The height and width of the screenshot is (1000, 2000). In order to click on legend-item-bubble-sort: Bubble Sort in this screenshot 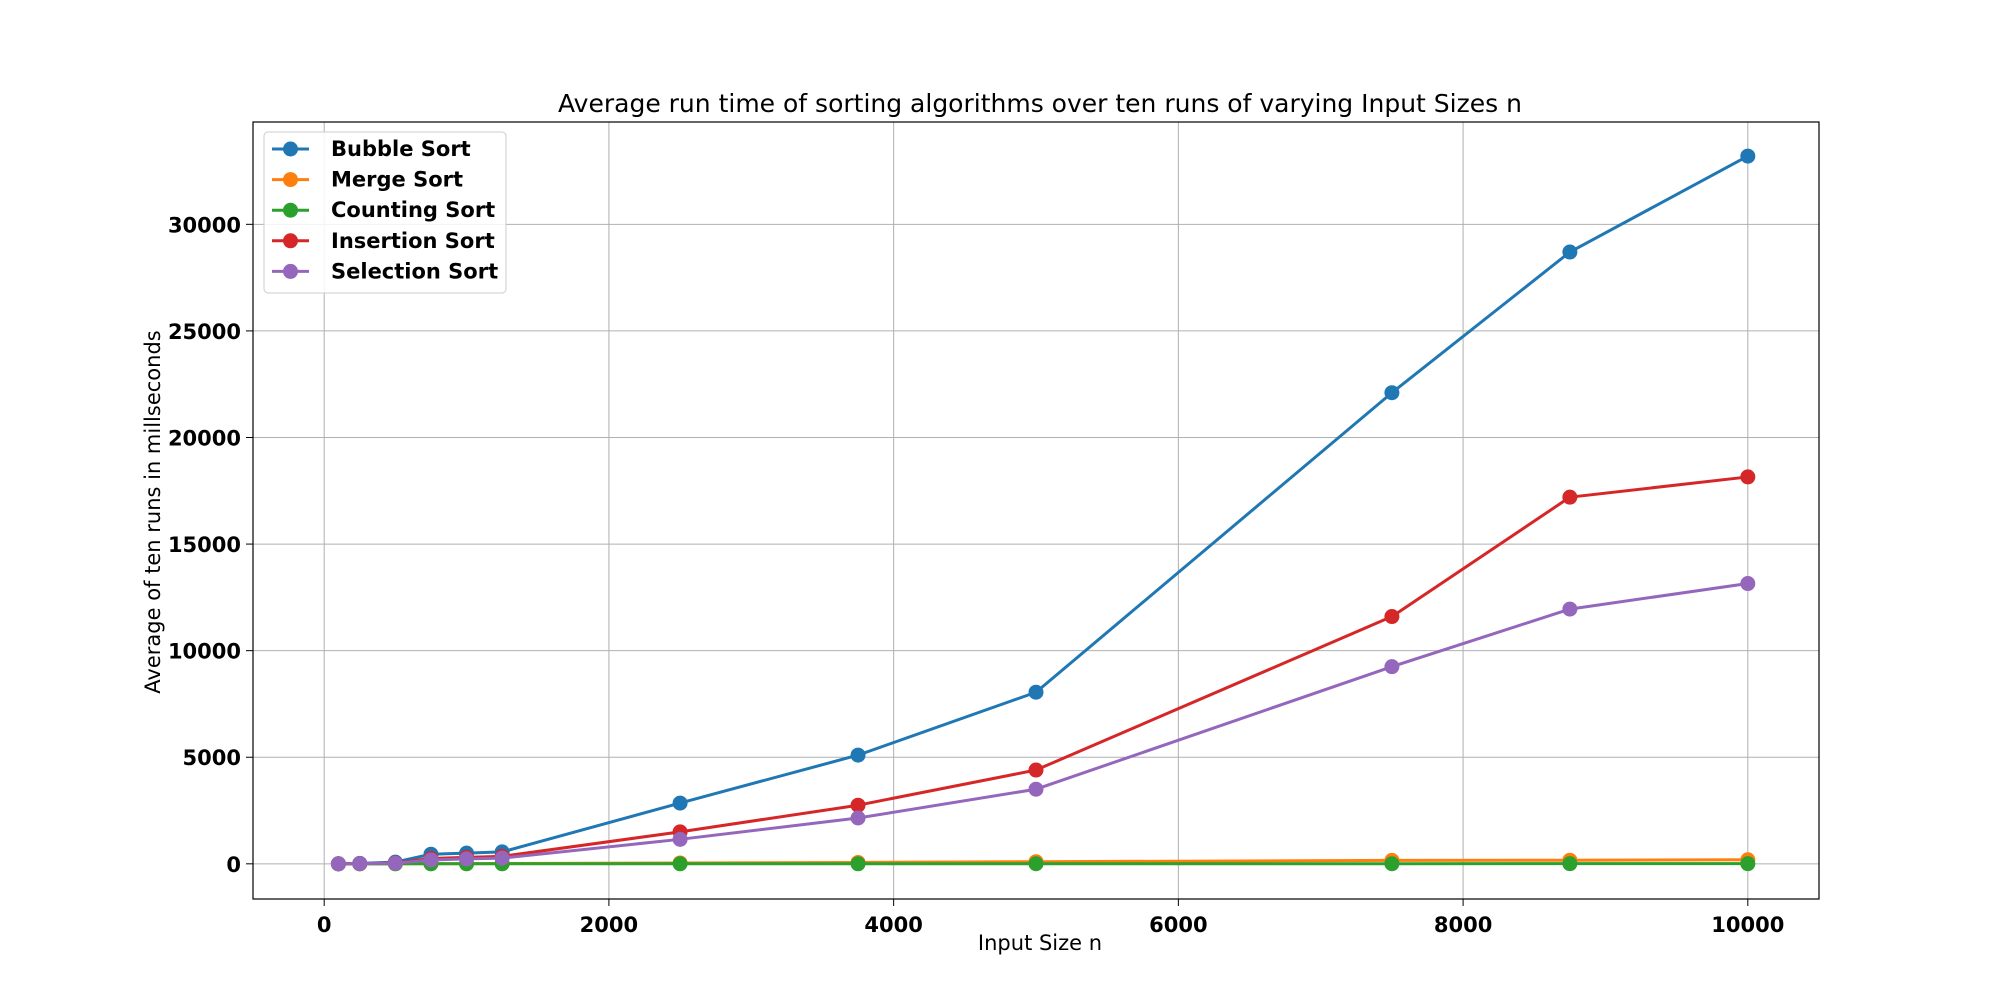, I will do `click(371, 149)`.